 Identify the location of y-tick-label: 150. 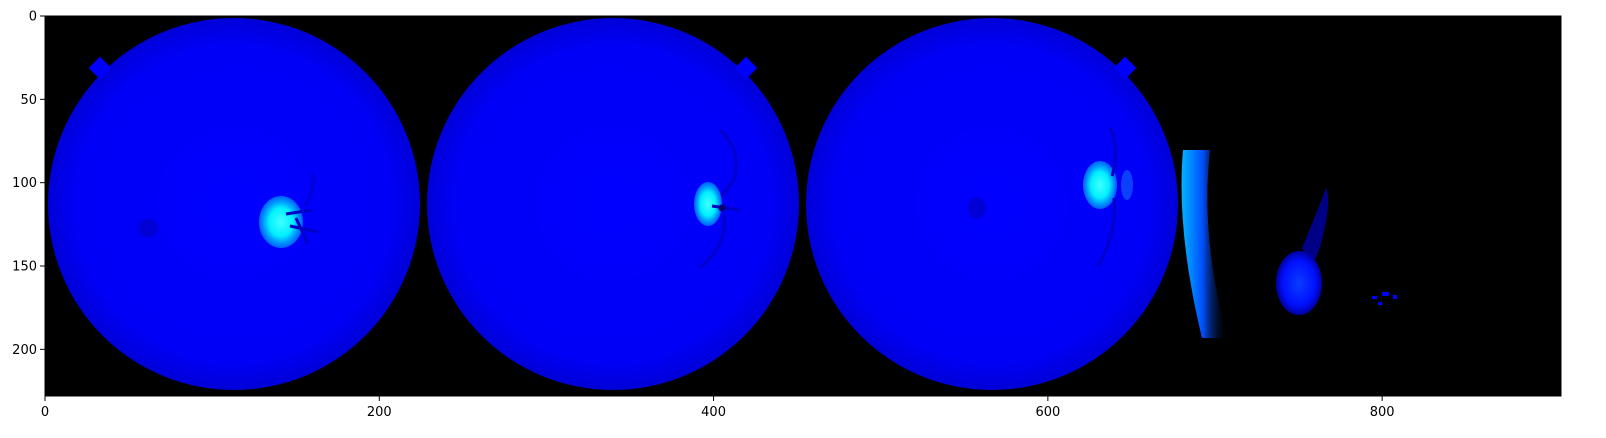
(24, 267).